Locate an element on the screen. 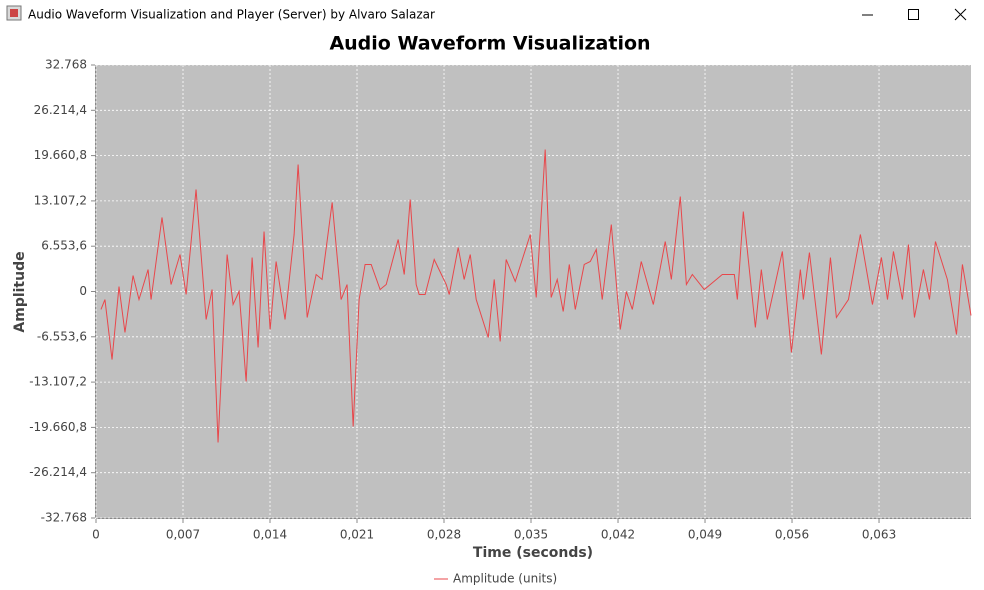  x-tick-label: 0,049 is located at coordinates (705, 535).